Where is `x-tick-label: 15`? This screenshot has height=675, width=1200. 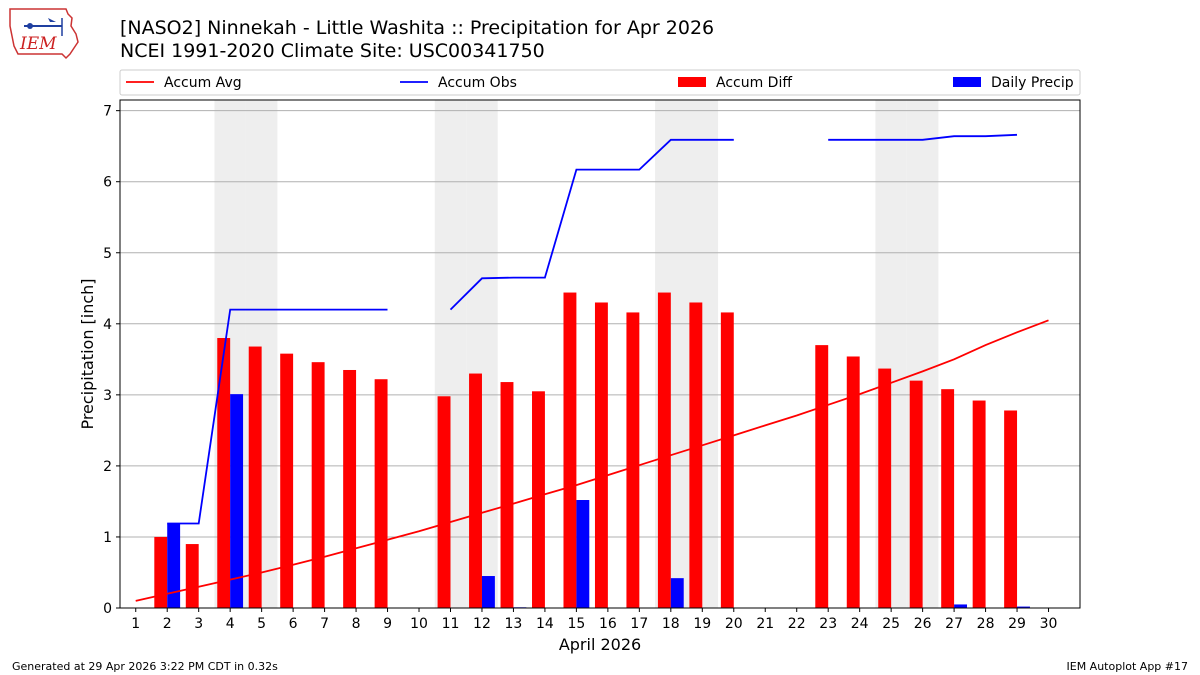
x-tick-label: 15 is located at coordinates (576, 624).